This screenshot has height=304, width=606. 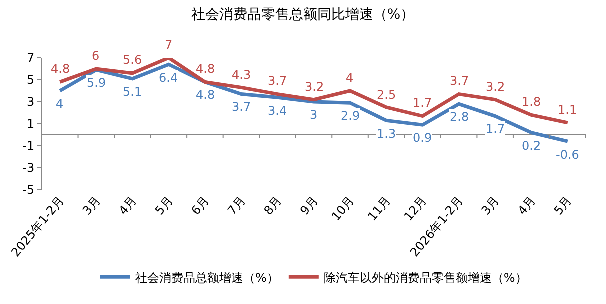 What do you see at coordinates (169, 45) in the screenshot?
I see `data-label: 7` at bounding box center [169, 45].